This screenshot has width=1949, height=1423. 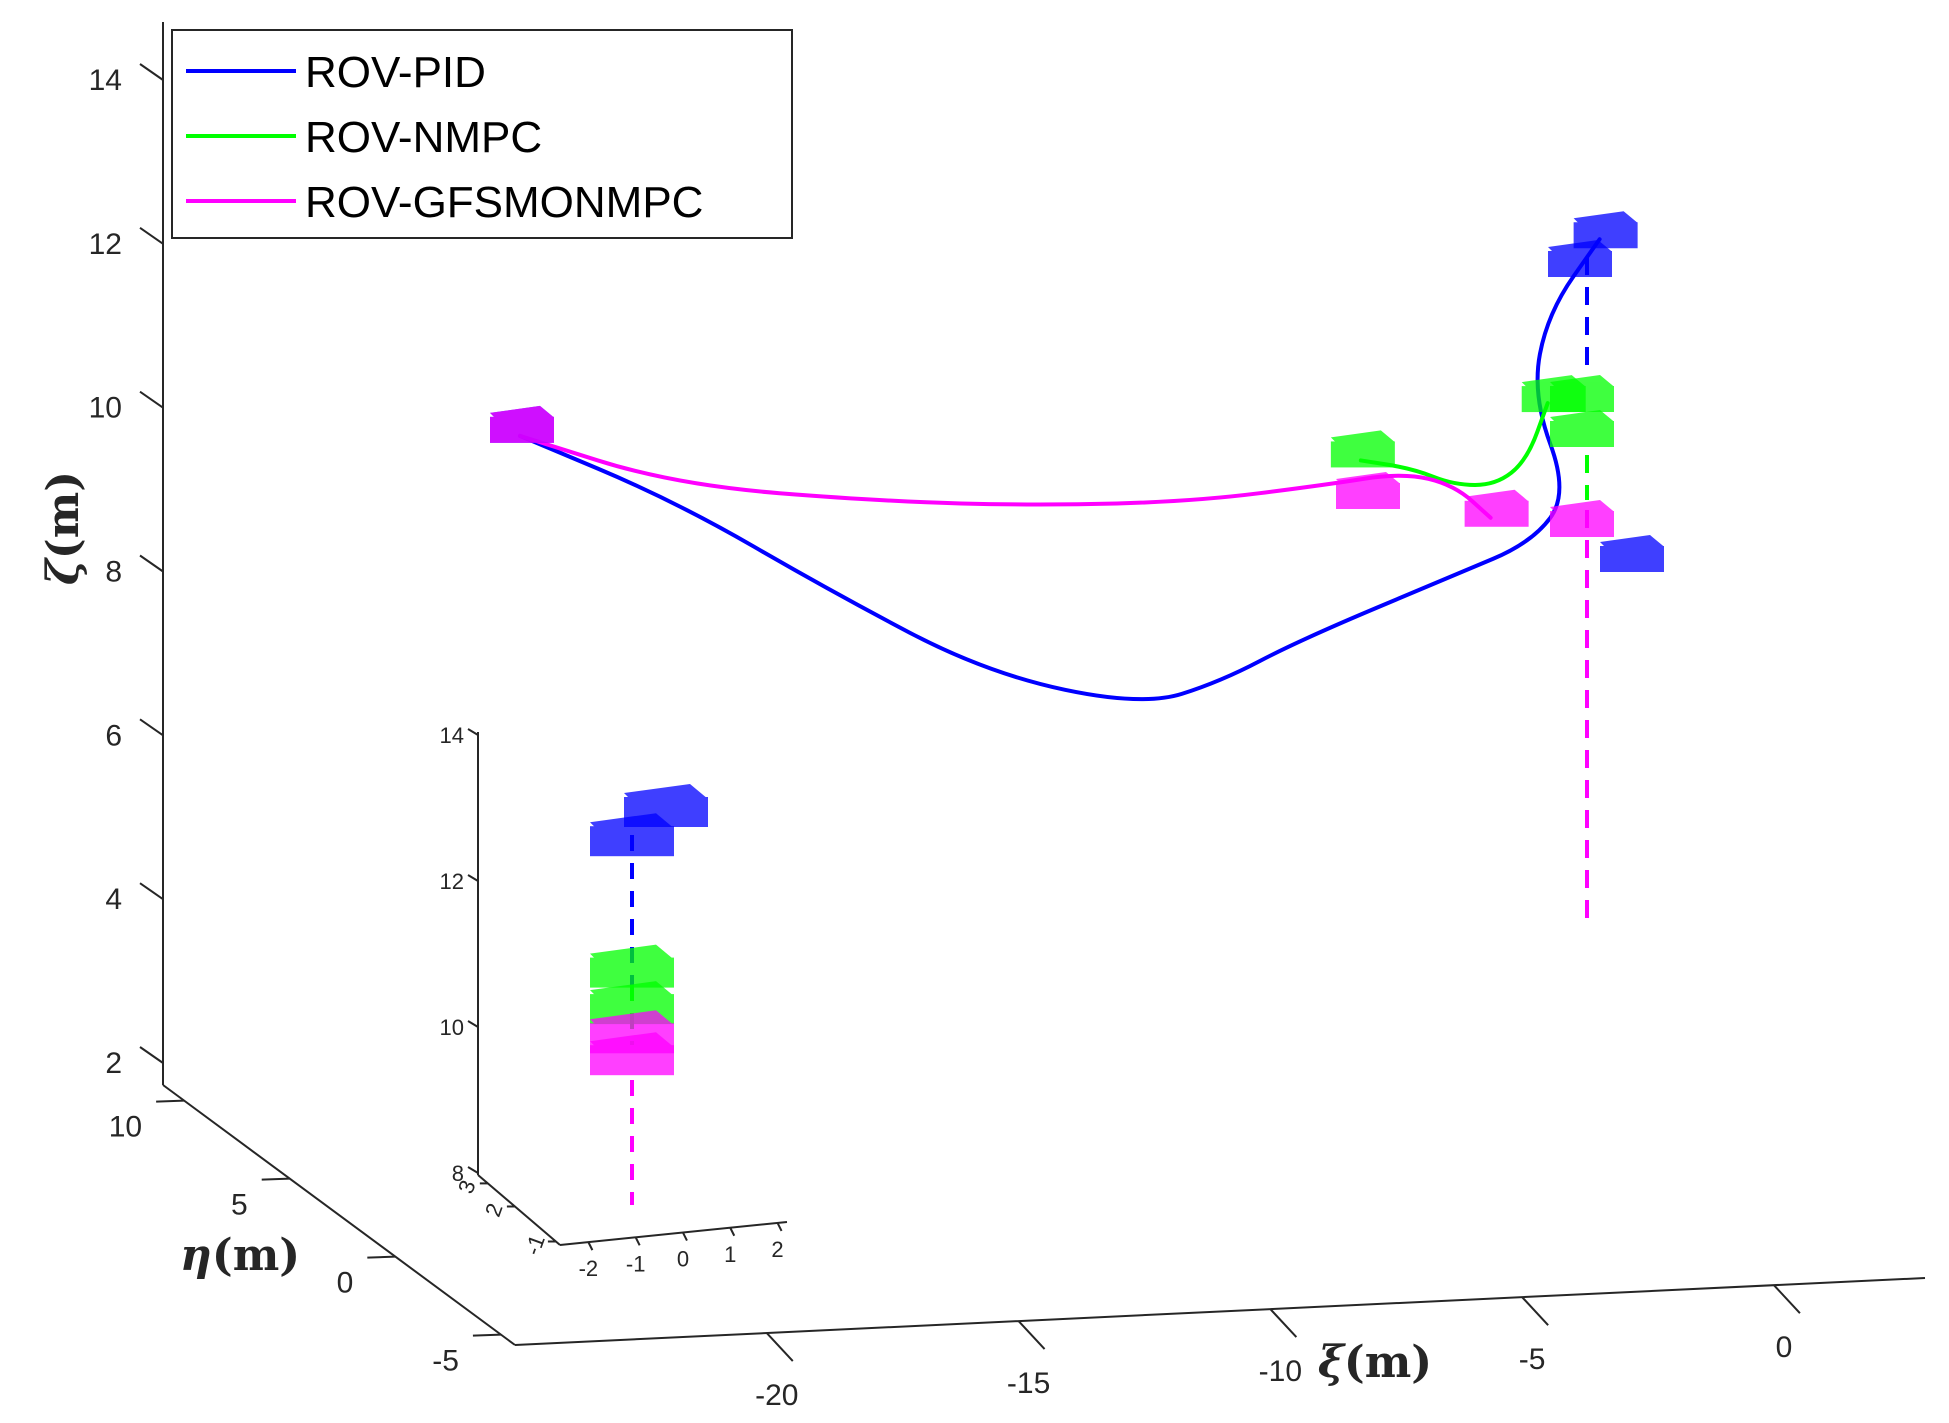 What do you see at coordinates (452, 1027) in the screenshot?
I see `inset-z-tick-label: 10` at bounding box center [452, 1027].